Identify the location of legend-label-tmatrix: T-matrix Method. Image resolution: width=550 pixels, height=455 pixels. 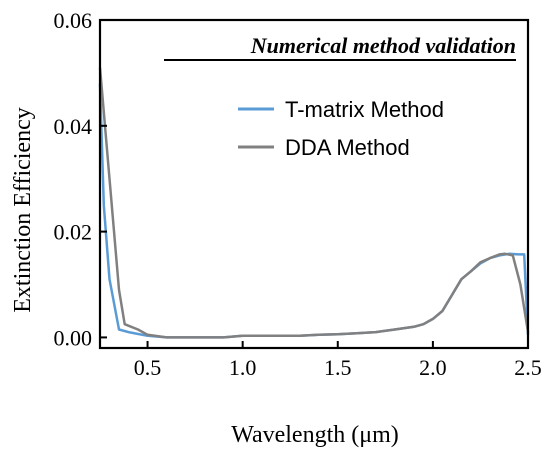
(364, 109).